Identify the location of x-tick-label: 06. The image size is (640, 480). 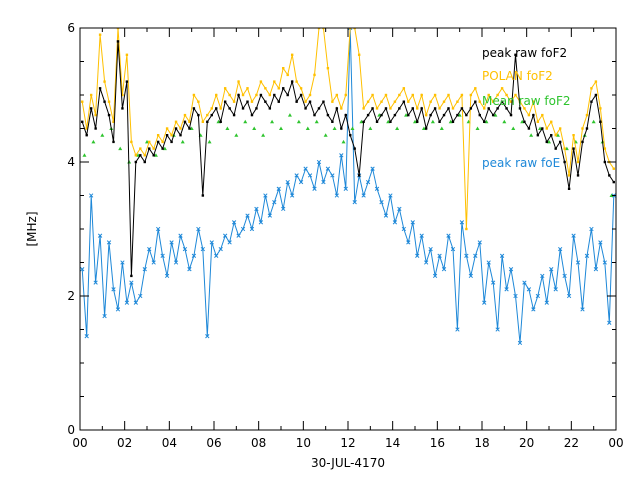
(213, 443).